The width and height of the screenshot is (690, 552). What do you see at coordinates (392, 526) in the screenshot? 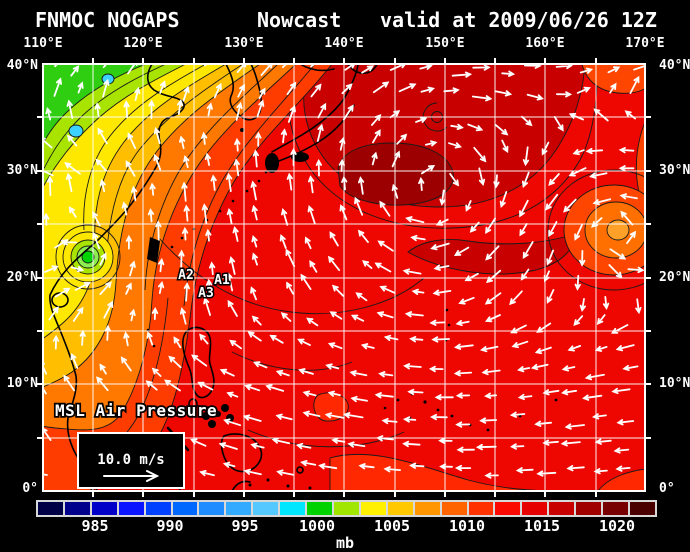
I see `colorbar-tick-label: 1005` at bounding box center [392, 526].